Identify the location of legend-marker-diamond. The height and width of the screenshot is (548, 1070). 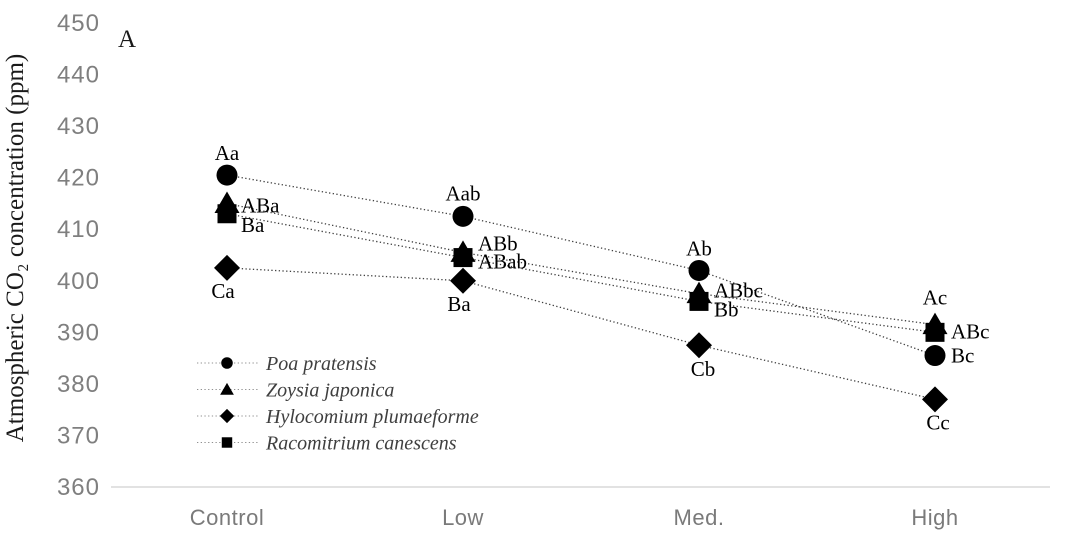
(227, 416).